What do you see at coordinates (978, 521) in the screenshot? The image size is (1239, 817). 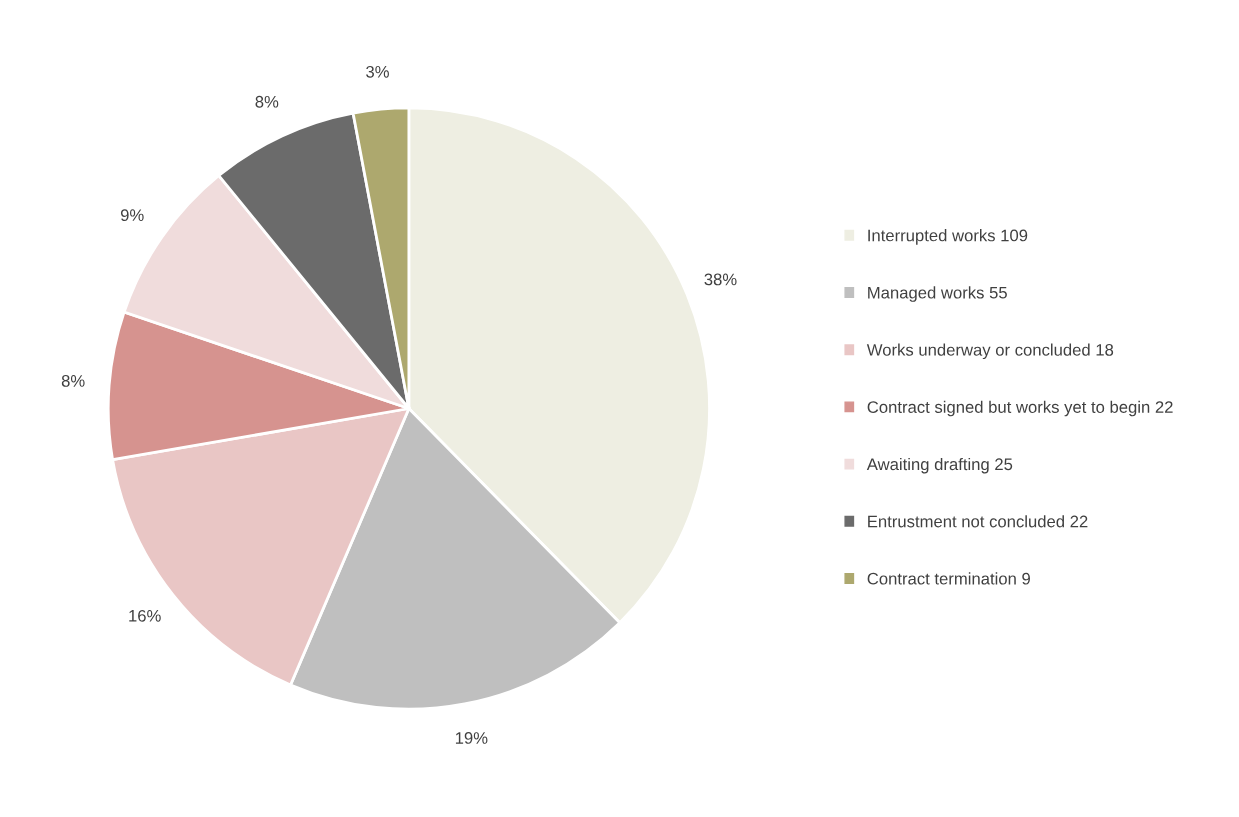 I see `legend-label: Entrustment not concluded 22` at bounding box center [978, 521].